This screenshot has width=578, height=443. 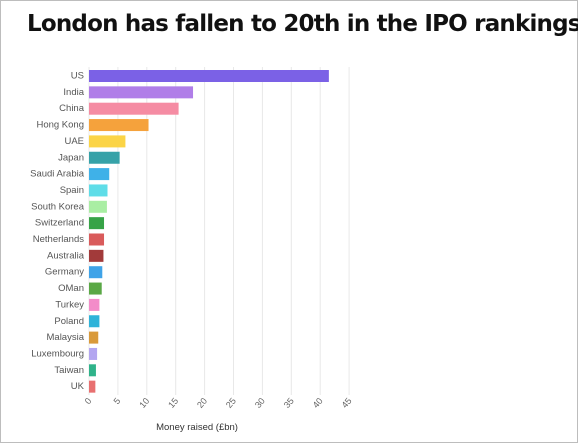 What do you see at coordinates (78, 386) in the screenshot?
I see `category-label: UK` at bounding box center [78, 386].